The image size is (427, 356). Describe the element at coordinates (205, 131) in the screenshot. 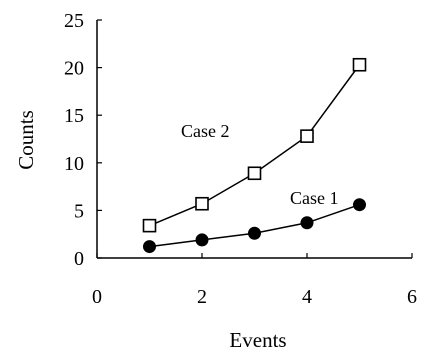

I see `series-label-case-2: Case 2` at that location.